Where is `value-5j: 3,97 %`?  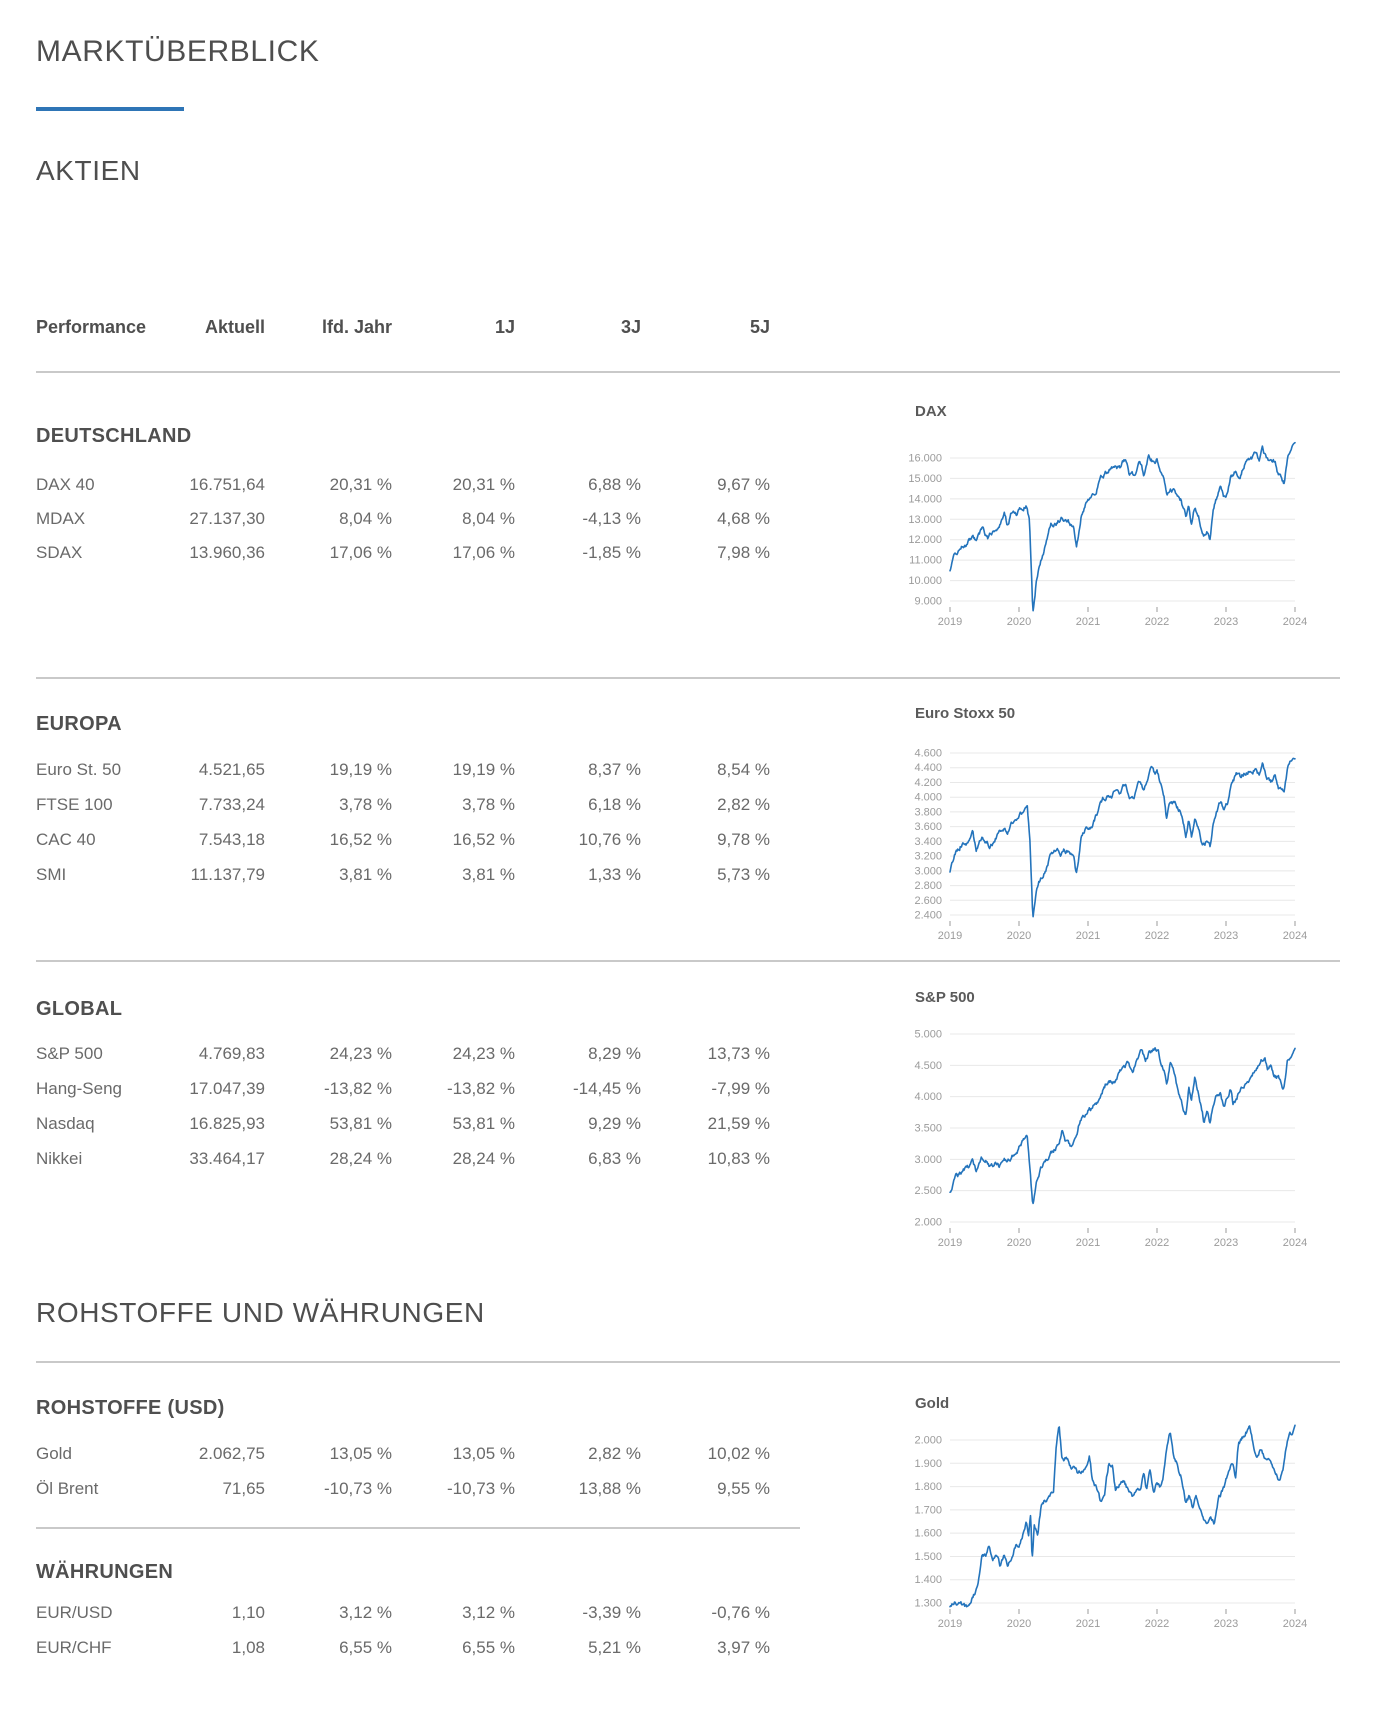 value-5j: 3,97 % is located at coordinates (743, 1647).